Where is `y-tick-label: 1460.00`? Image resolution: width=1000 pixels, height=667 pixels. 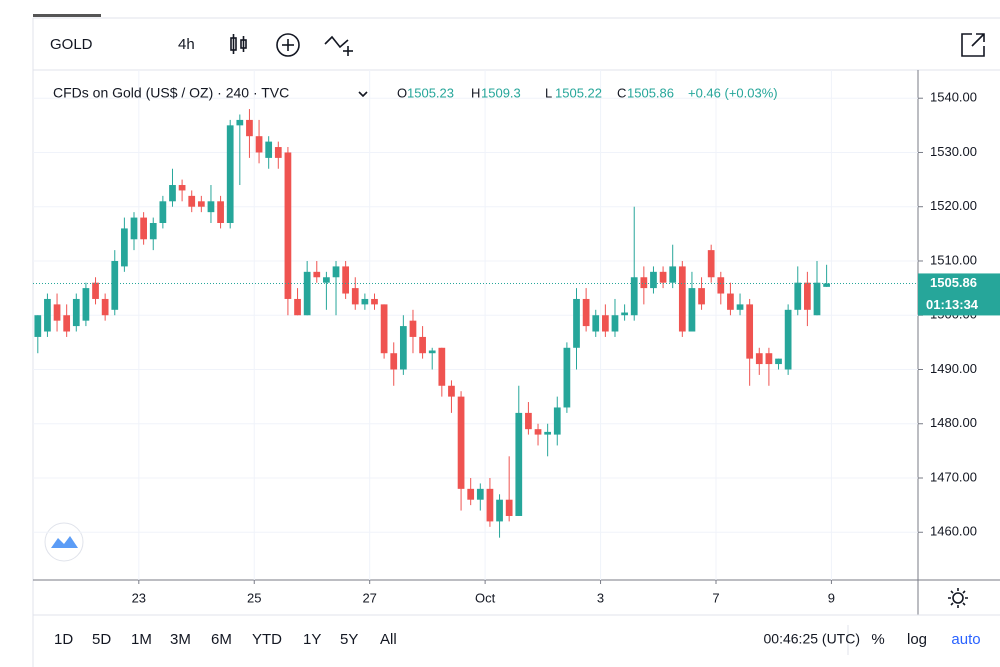 y-tick-label: 1460.00 is located at coordinates (953, 531).